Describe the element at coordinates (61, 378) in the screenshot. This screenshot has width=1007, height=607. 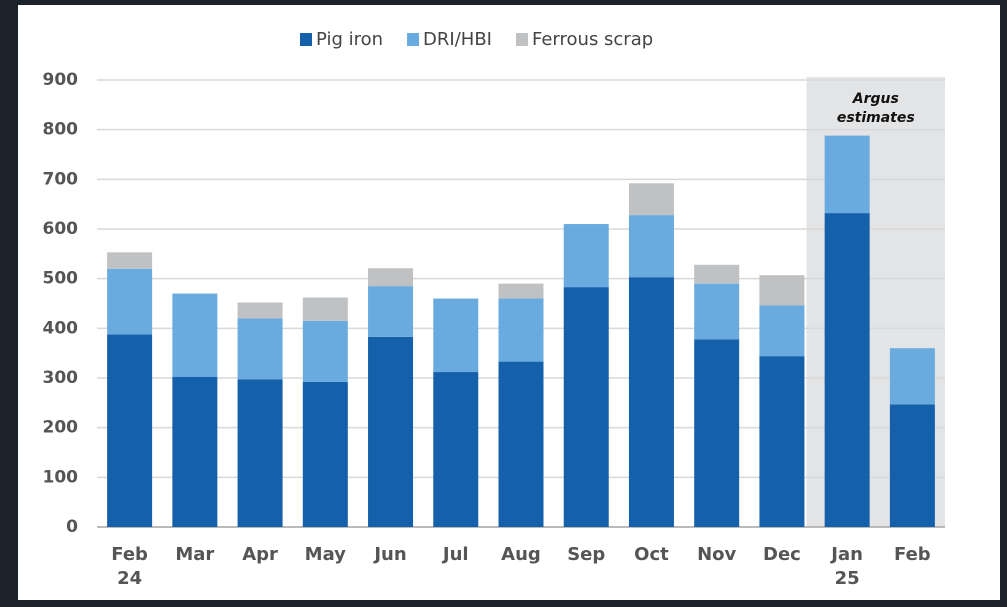
I see `y-tick-label: 300` at that location.